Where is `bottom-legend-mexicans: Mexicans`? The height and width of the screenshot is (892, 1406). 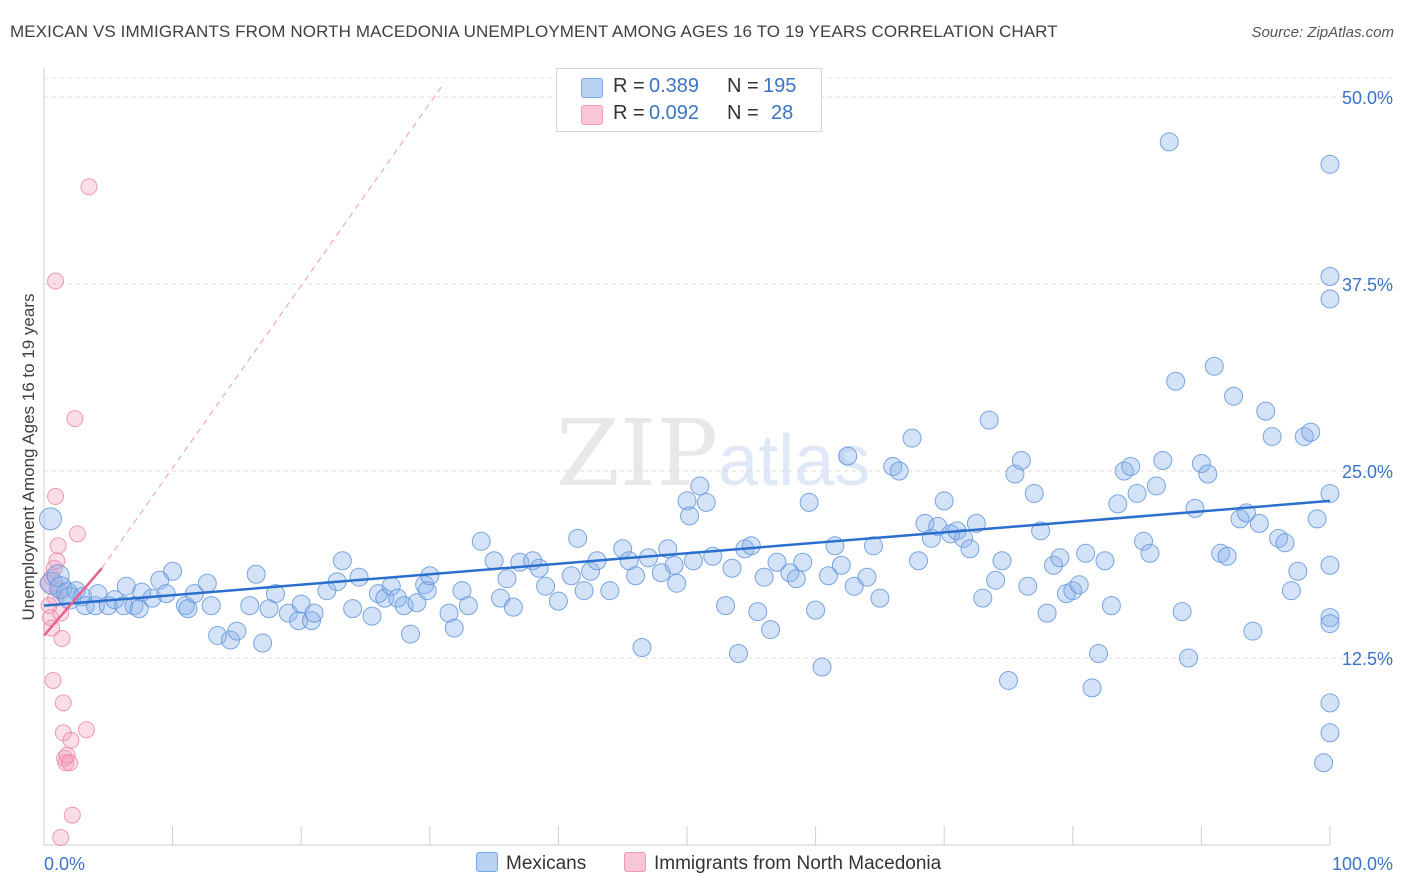
bottom-legend-mexicans: Mexicans is located at coordinates (531, 864).